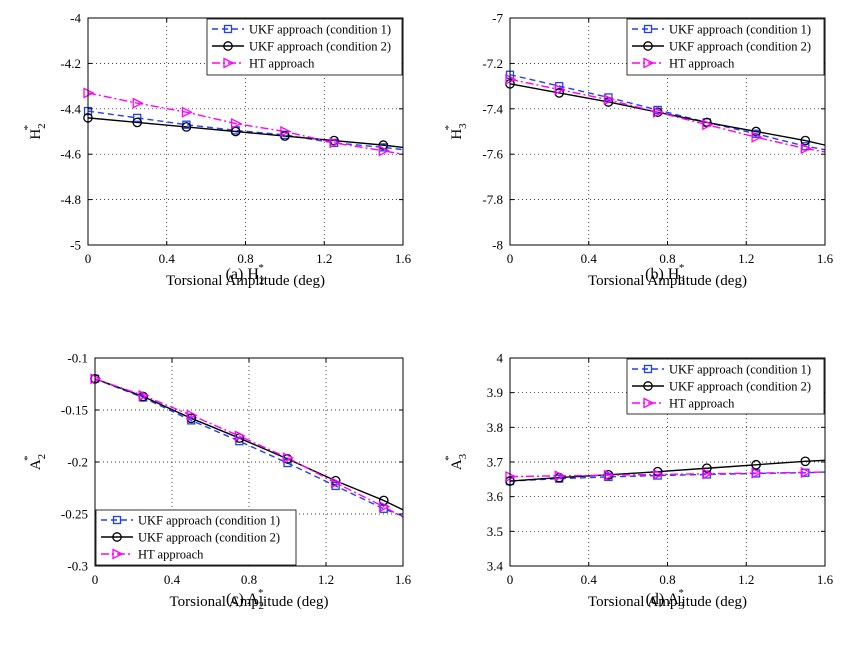 This screenshot has width=858, height=647. Describe the element at coordinates (74, 410) in the screenshot. I see `y-tick-label: -0.15` at that location.